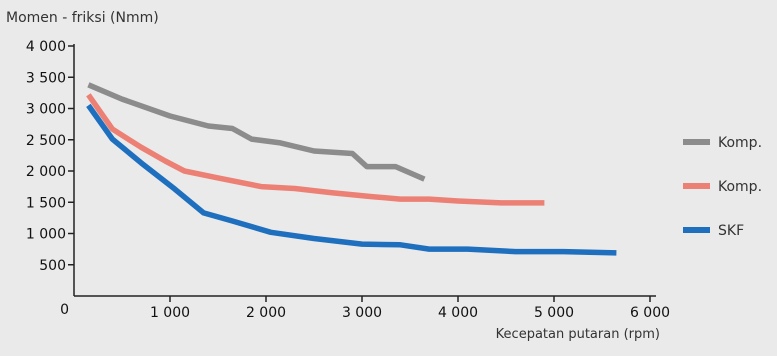 This screenshot has height=356, width=777. I want to click on y-tick-label: 4 000, so click(46, 47).